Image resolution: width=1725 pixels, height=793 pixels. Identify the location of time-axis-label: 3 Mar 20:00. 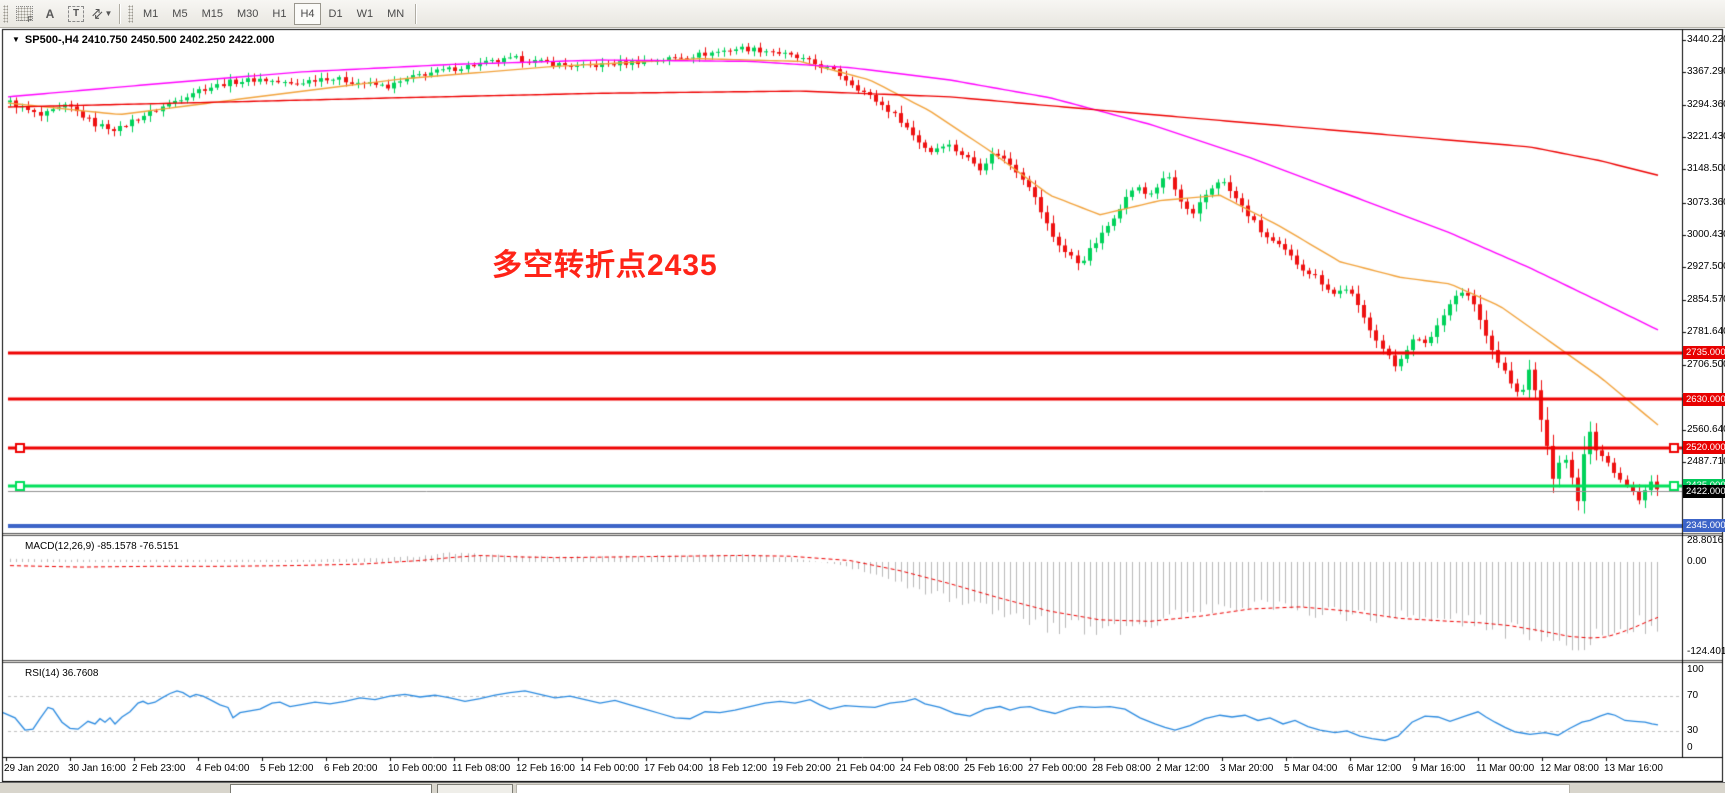
(1247, 768).